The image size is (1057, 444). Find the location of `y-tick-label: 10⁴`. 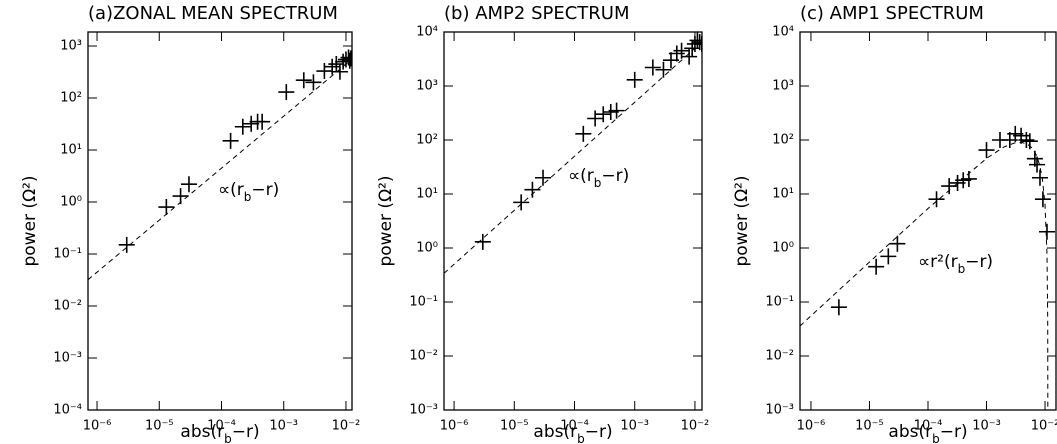

y-tick-label: 10⁴ is located at coordinates (427, 32).